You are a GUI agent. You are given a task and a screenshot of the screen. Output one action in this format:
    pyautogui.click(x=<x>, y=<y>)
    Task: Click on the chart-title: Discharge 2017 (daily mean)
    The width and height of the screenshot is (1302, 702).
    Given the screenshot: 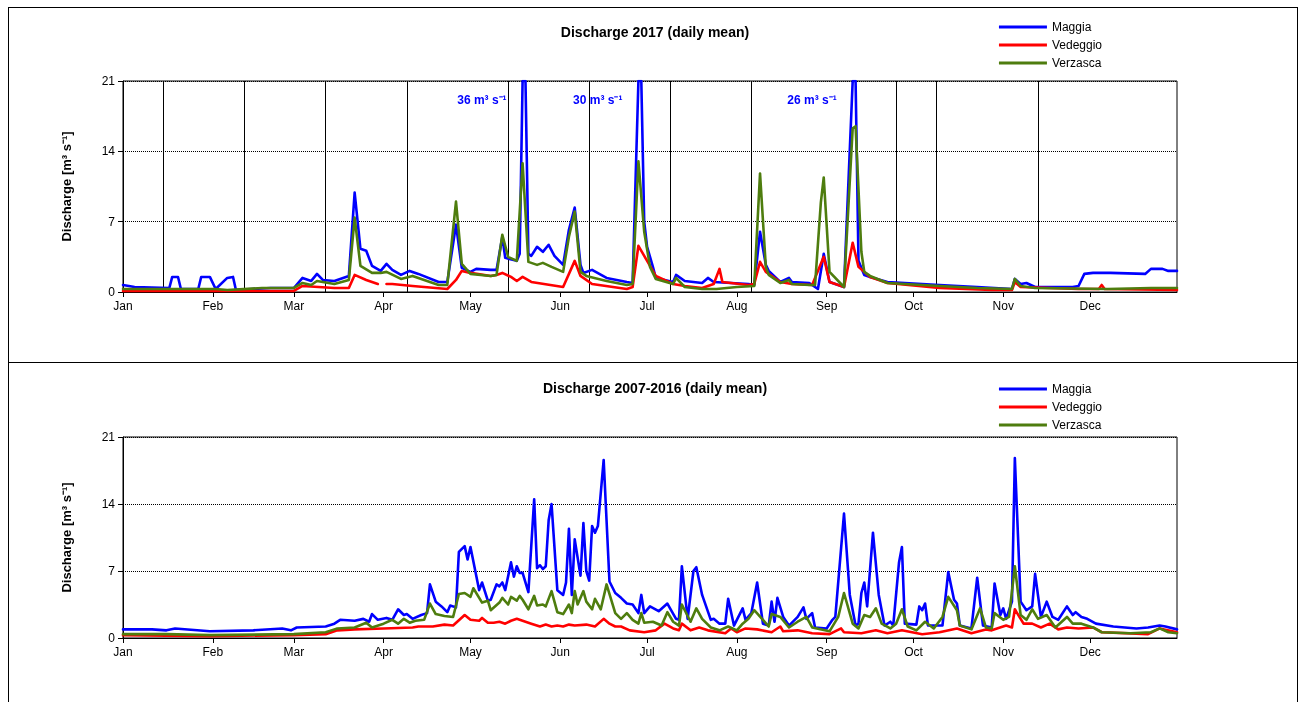 What is the action you would take?
    pyautogui.click(x=655, y=32)
    